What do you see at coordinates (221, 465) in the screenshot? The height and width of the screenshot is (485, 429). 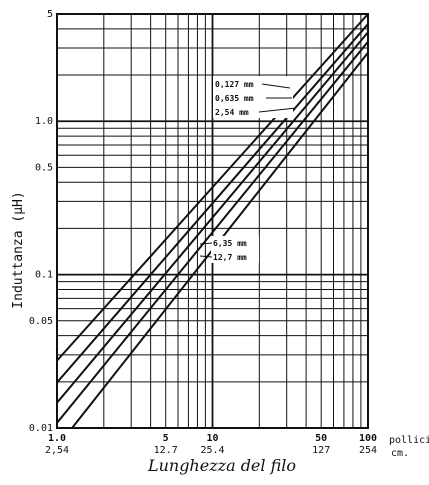 I see `x-axis-label: Lunghezza del filo` at bounding box center [221, 465].